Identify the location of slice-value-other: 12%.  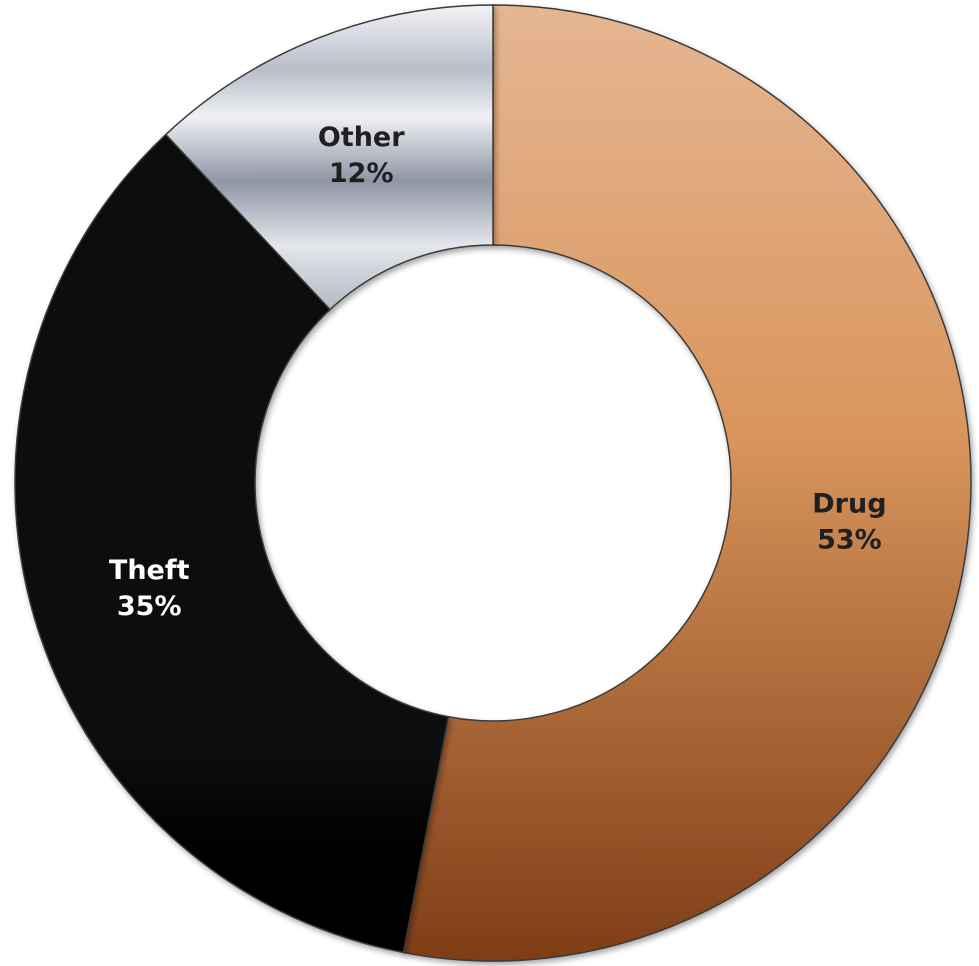
(361, 173).